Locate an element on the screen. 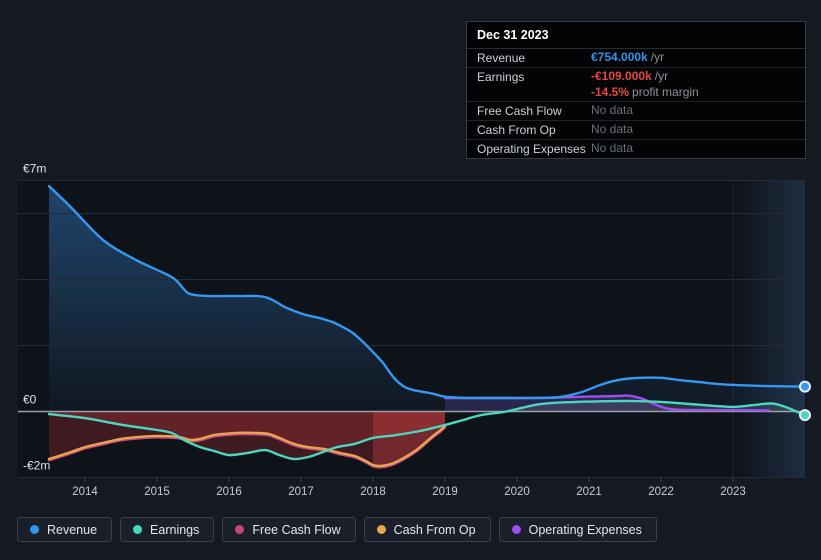 The width and height of the screenshot is (821, 560). y-axis-label: -€2m is located at coordinates (36, 466).